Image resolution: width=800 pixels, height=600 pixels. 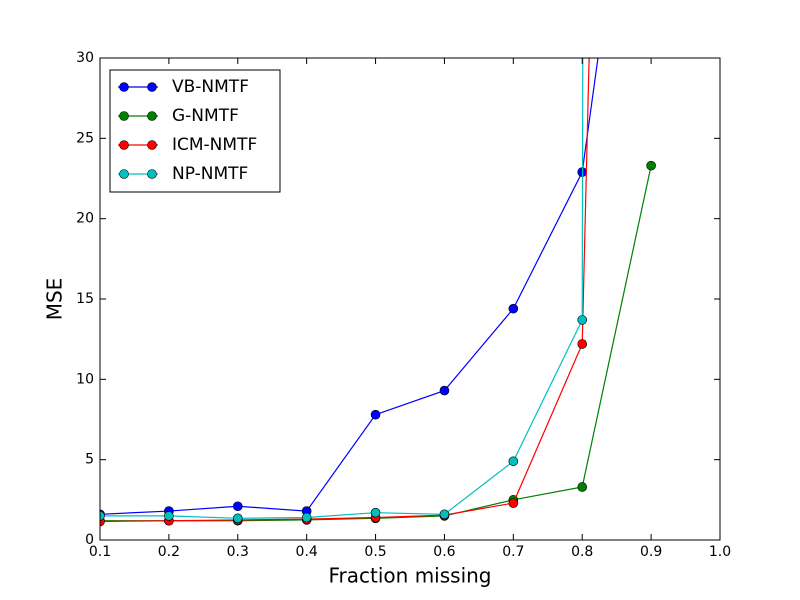 I want to click on x-tick-label: 0.3, so click(x=238, y=552).